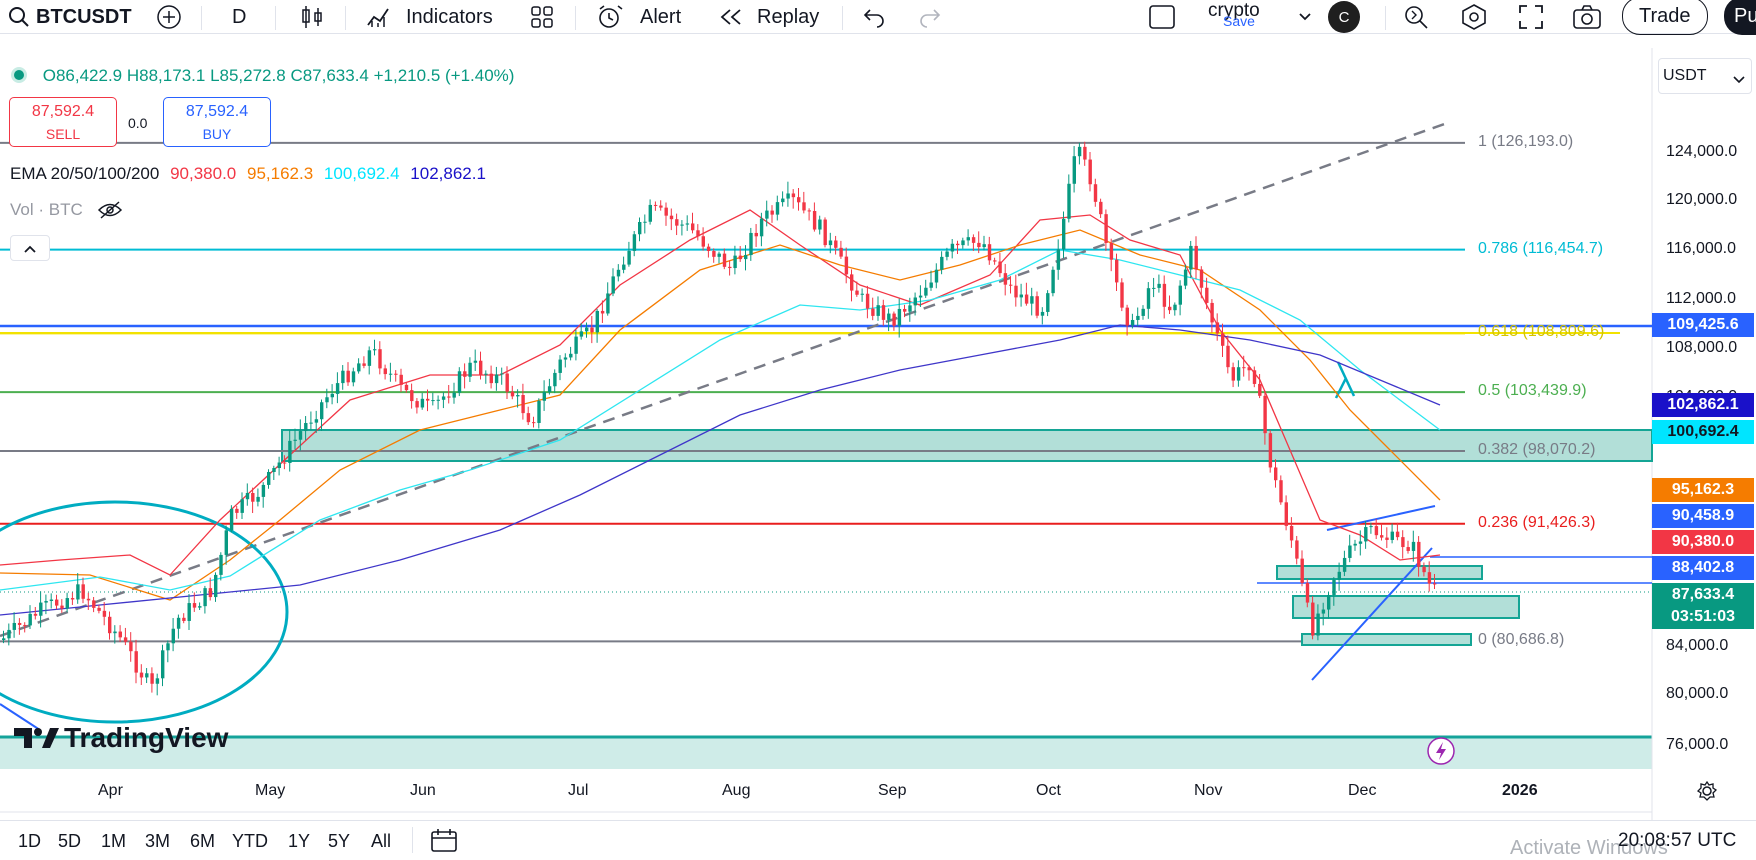 This screenshot has width=1756, height=860. I want to click on trade-button: Trade, so click(1665, 17).